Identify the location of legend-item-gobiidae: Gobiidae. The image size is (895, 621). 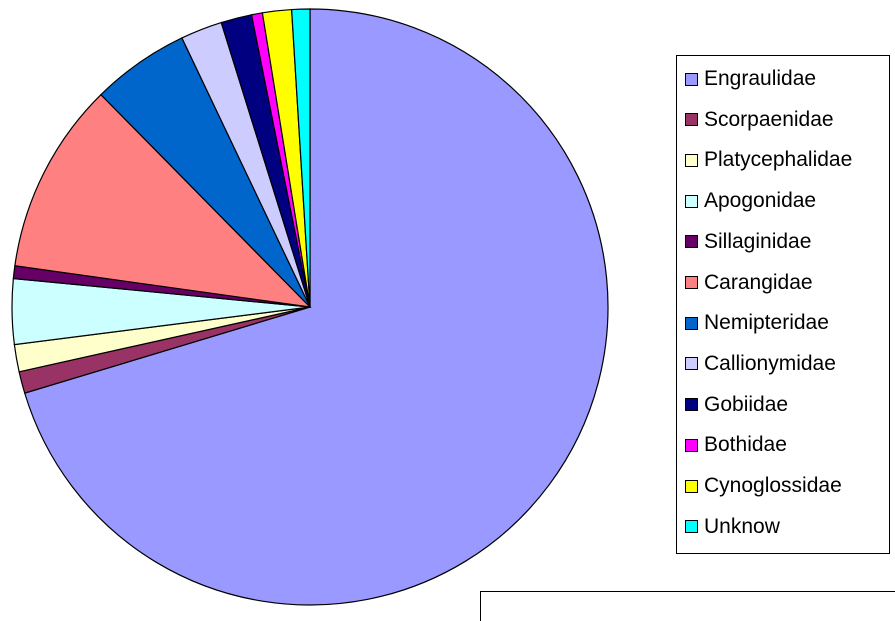
(736, 405).